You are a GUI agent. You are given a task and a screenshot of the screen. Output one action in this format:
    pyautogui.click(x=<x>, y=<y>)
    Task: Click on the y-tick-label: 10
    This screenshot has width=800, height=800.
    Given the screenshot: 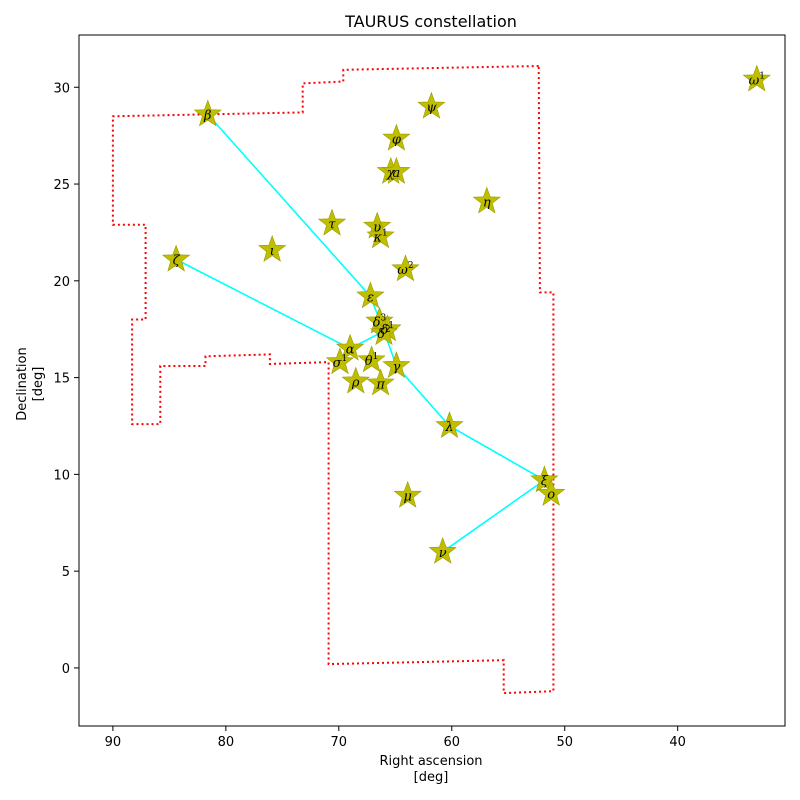 What is the action you would take?
    pyautogui.click(x=61, y=475)
    